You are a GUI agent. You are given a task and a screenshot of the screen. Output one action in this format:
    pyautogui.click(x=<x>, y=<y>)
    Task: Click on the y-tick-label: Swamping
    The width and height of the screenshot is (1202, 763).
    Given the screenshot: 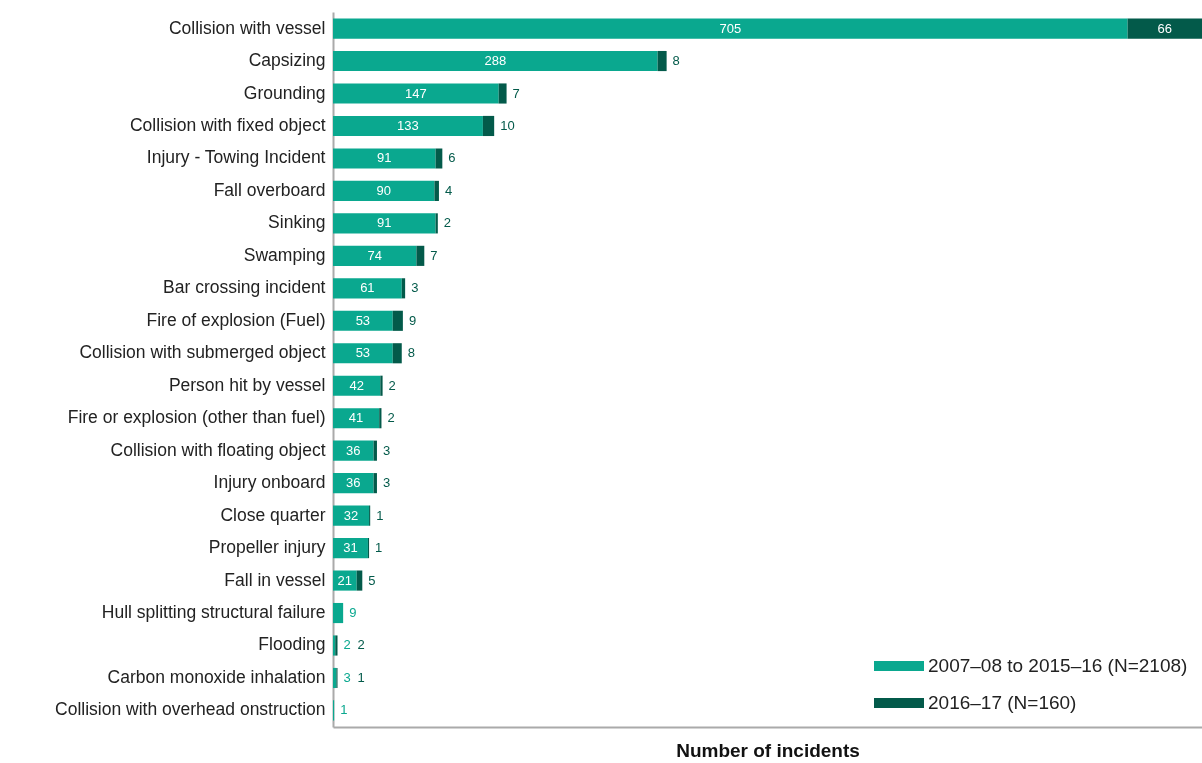 What is the action you would take?
    pyautogui.click(x=284, y=254)
    